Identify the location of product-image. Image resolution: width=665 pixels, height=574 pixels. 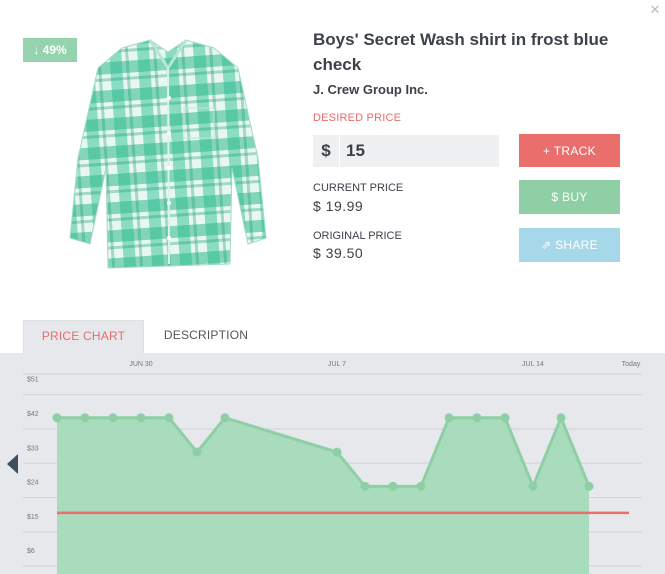
(168, 154).